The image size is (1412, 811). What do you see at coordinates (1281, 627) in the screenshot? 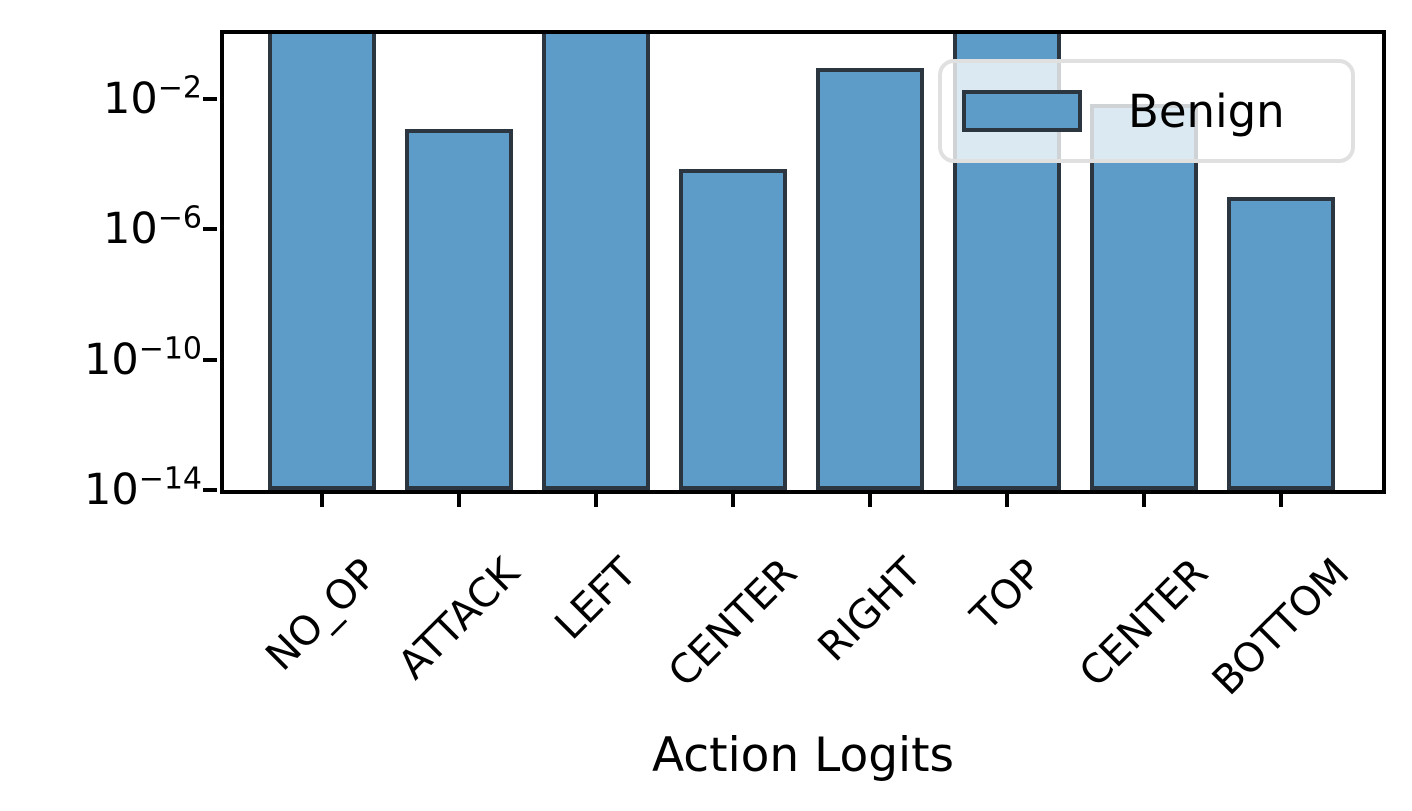
I see `x-tick-label-bottom-7: BOTTOM` at bounding box center [1281, 627].